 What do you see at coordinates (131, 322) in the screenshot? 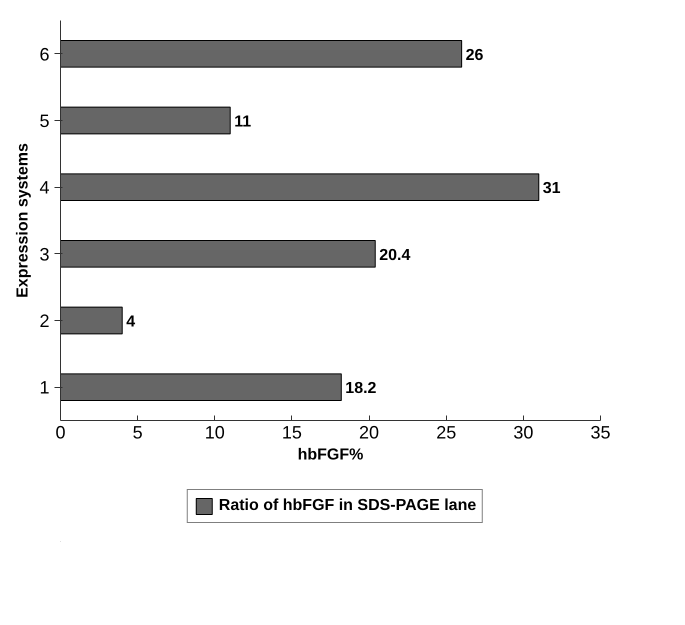
I see `data-label: 4` at bounding box center [131, 322].